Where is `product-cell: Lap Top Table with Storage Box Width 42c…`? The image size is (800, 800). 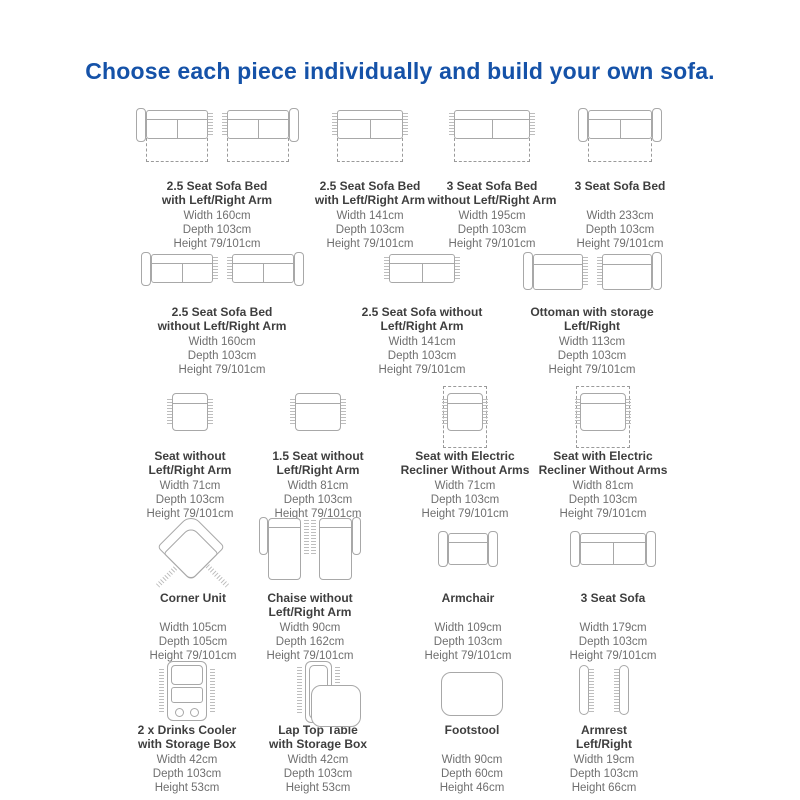 product-cell: Lap Top Table with Storage Box Width 42c… is located at coordinates (318, 726).